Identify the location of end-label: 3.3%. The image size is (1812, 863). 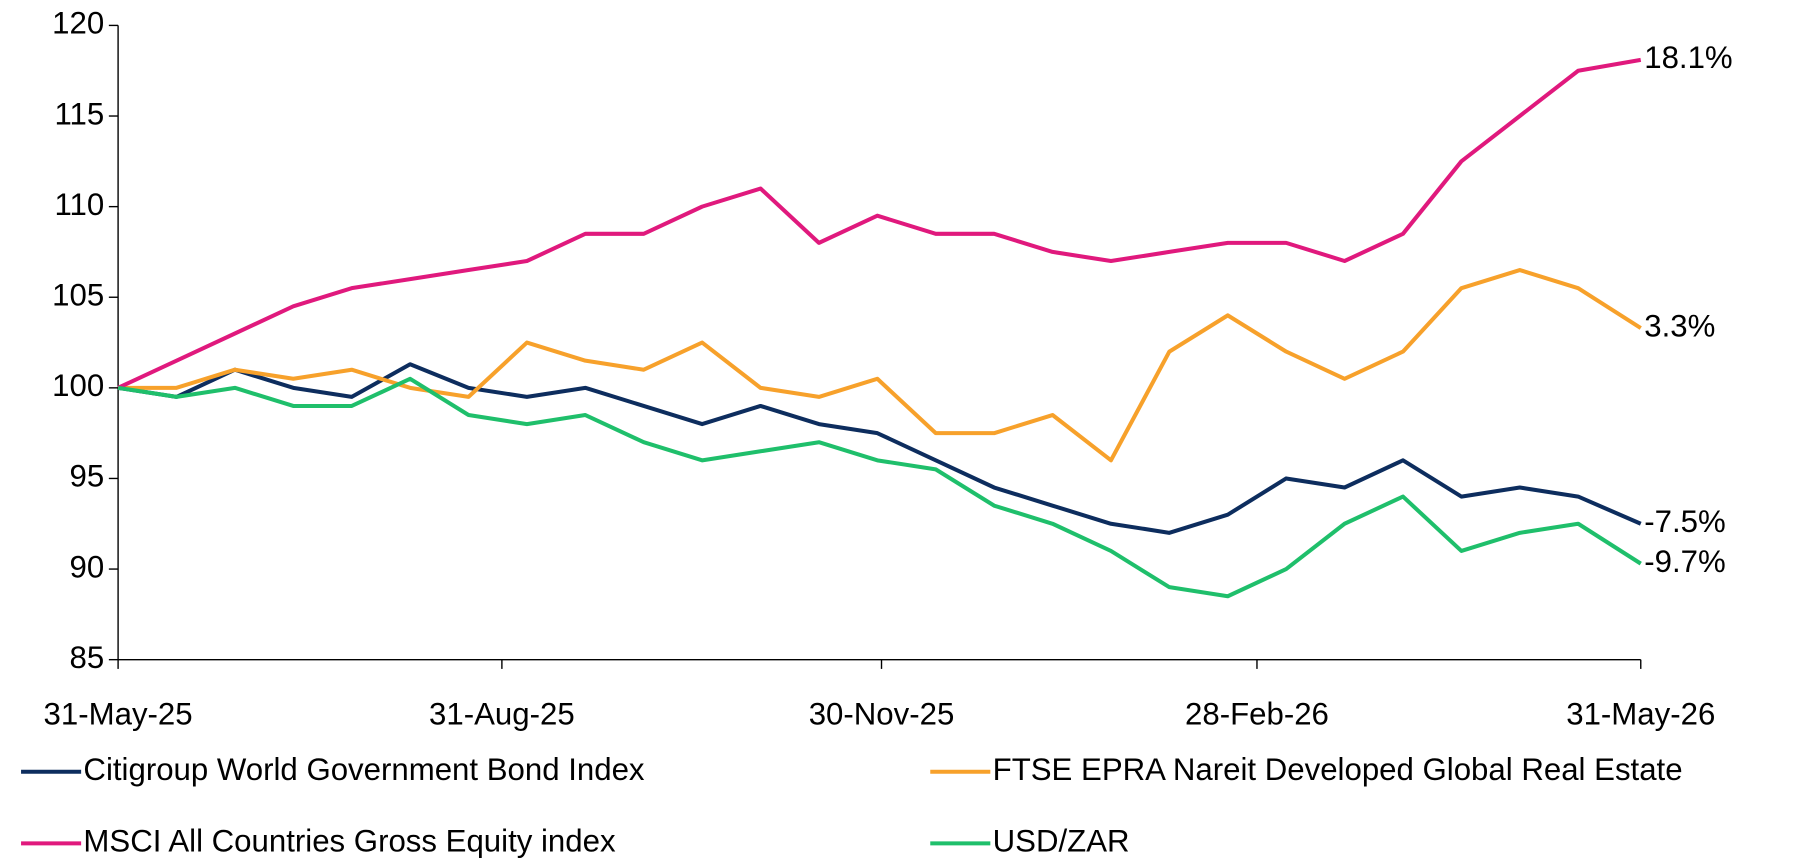
(1679, 325).